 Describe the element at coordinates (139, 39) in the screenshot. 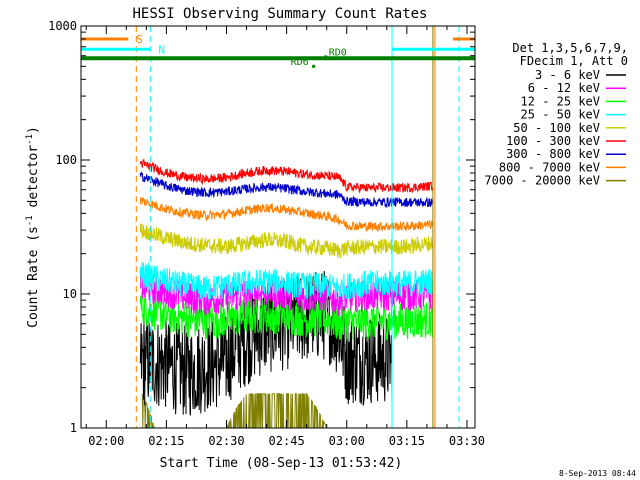

I see `state-label-s: S` at that location.